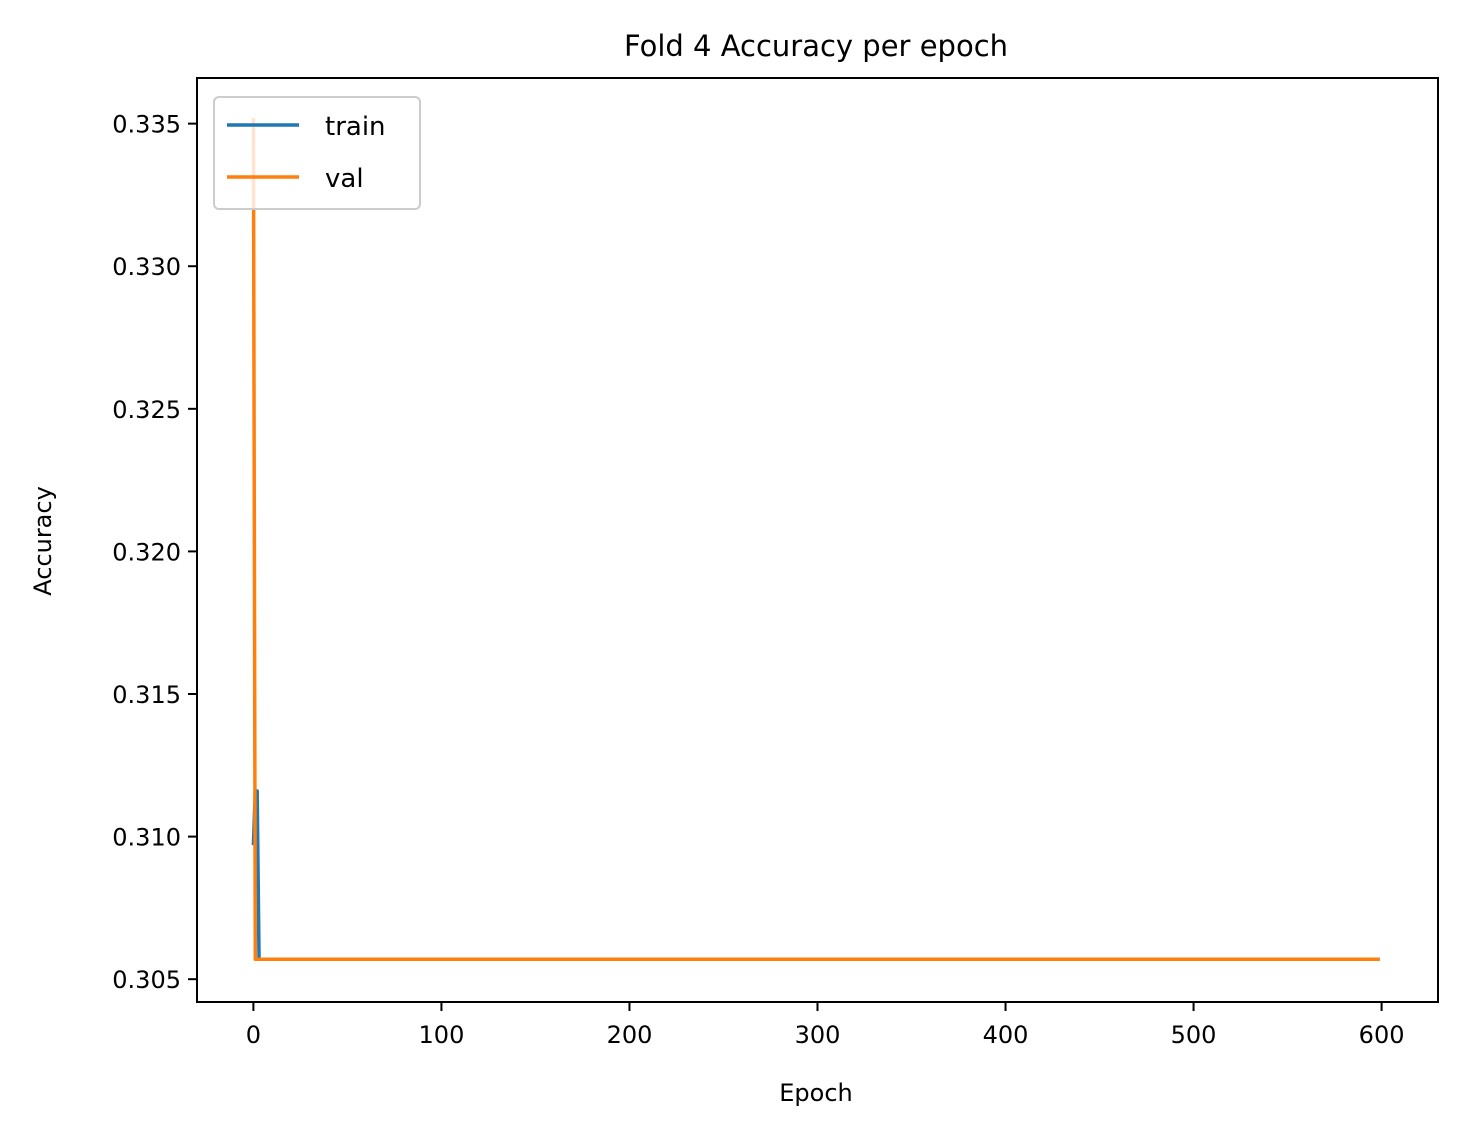 This screenshot has height=1134, width=1461. I want to click on y-tick-label: 0.310, so click(146, 838).